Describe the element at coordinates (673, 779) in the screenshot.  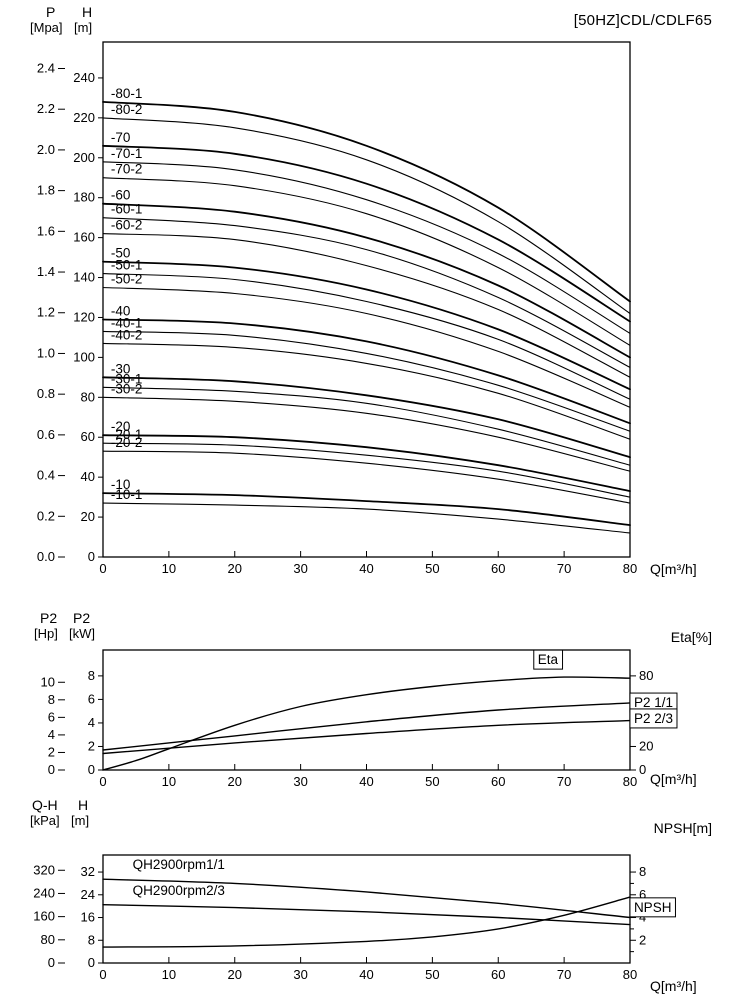
I see `x-axis-label-mid: Q[m³/h]` at that location.